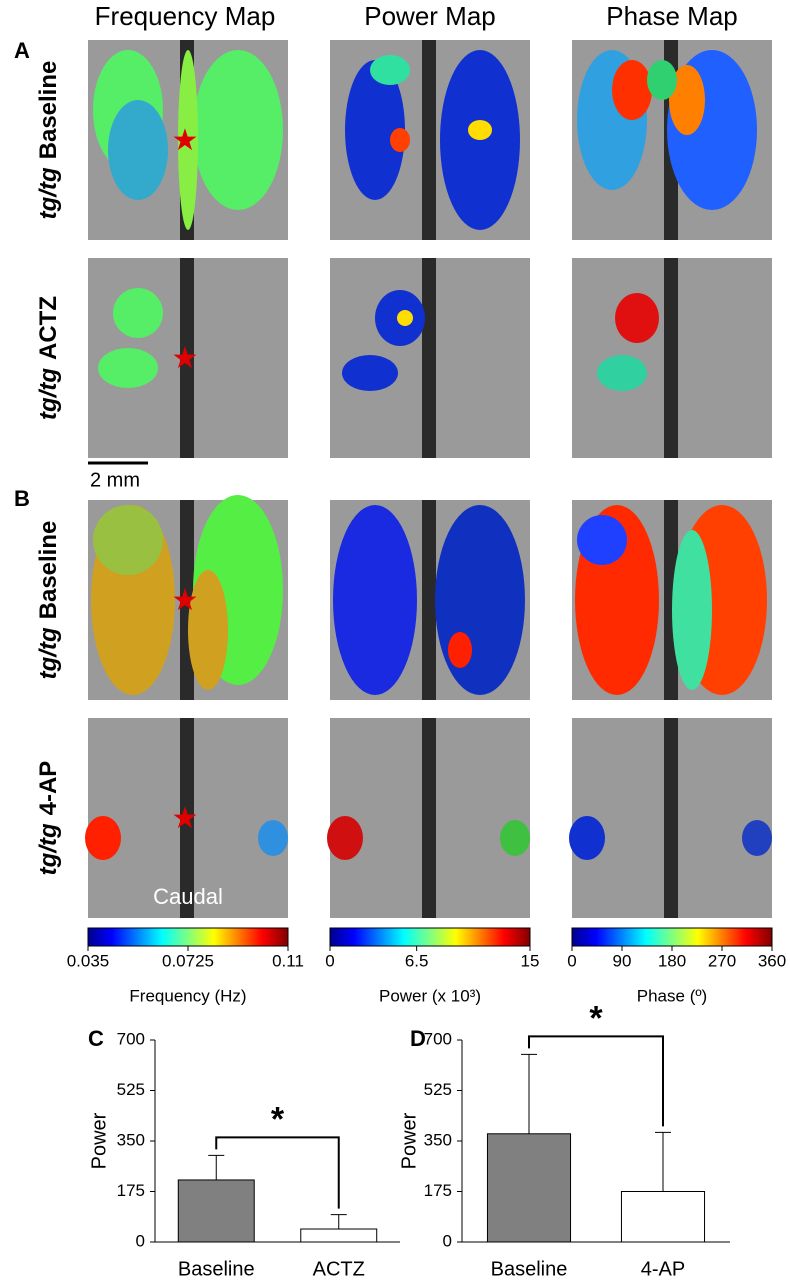 The width and height of the screenshot is (790, 1280). What do you see at coordinates (48, 570) in the screenshot?
I see `row-condition: Baseline` at bounding box center [48, 570].